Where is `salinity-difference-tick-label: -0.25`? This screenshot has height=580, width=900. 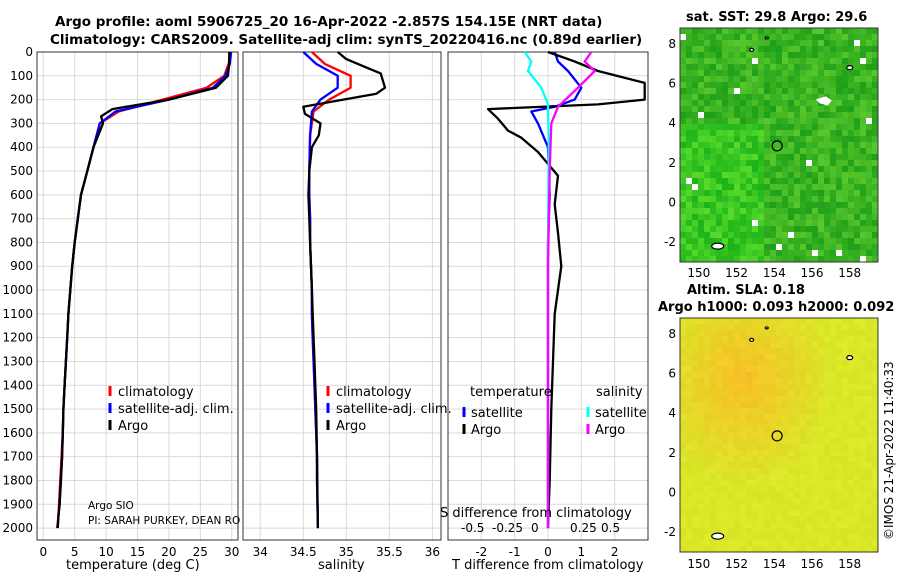
salinity-difference-tick-label: -0.25 is located at coordinates (507, 528).